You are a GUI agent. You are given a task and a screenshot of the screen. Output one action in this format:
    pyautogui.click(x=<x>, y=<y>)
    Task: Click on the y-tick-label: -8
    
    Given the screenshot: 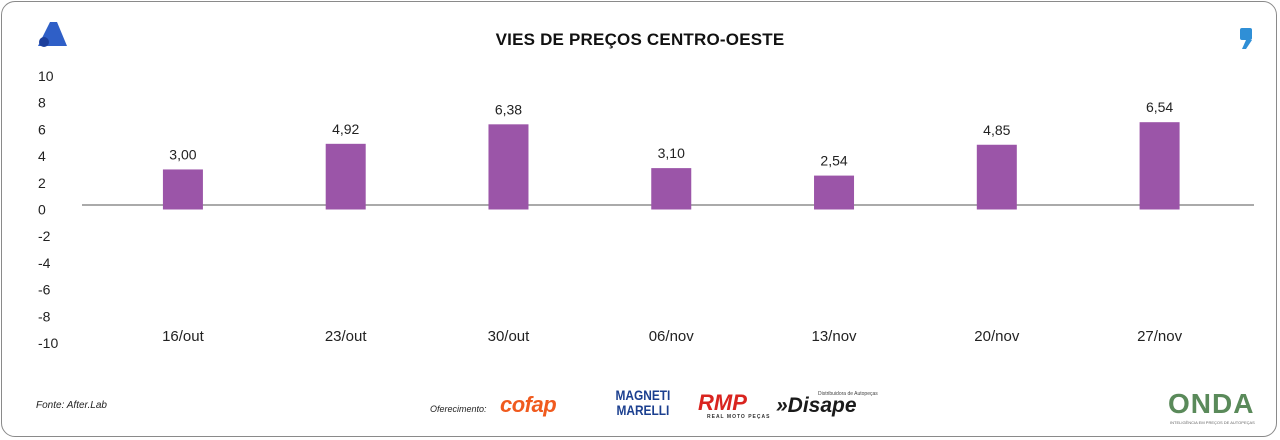 What is the action you would take?
    pyautogui.click(x=44, y=316)
    